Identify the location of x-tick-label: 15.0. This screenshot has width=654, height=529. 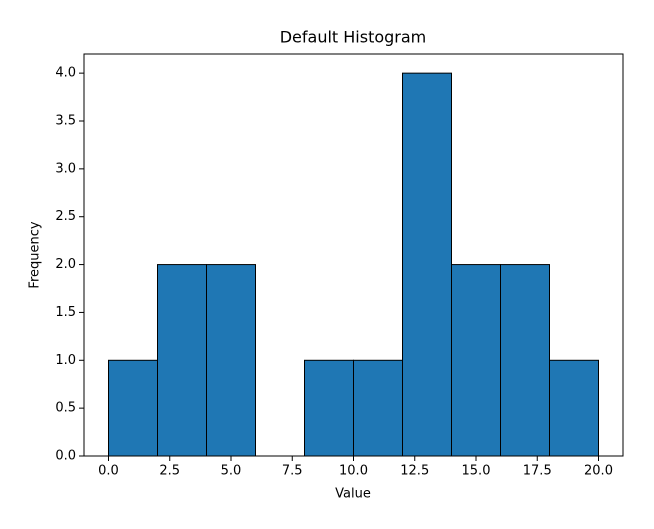
(476, 471).